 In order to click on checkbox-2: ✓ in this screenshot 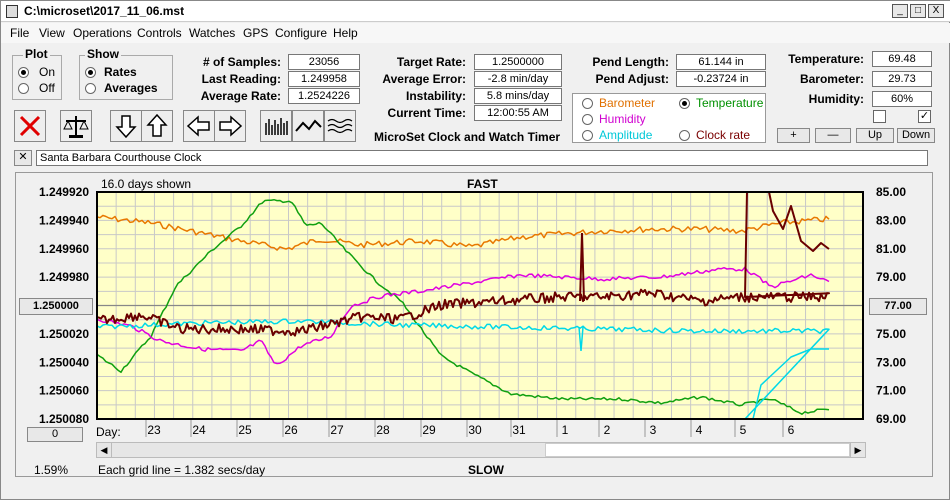, I will do `click(924, 116)`.